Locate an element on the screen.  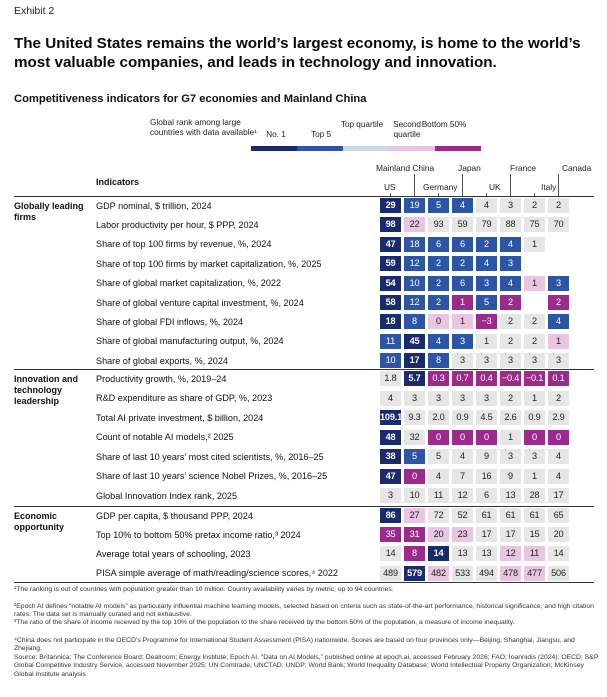
value-cell: 533 is located at coordinates (462, 573).